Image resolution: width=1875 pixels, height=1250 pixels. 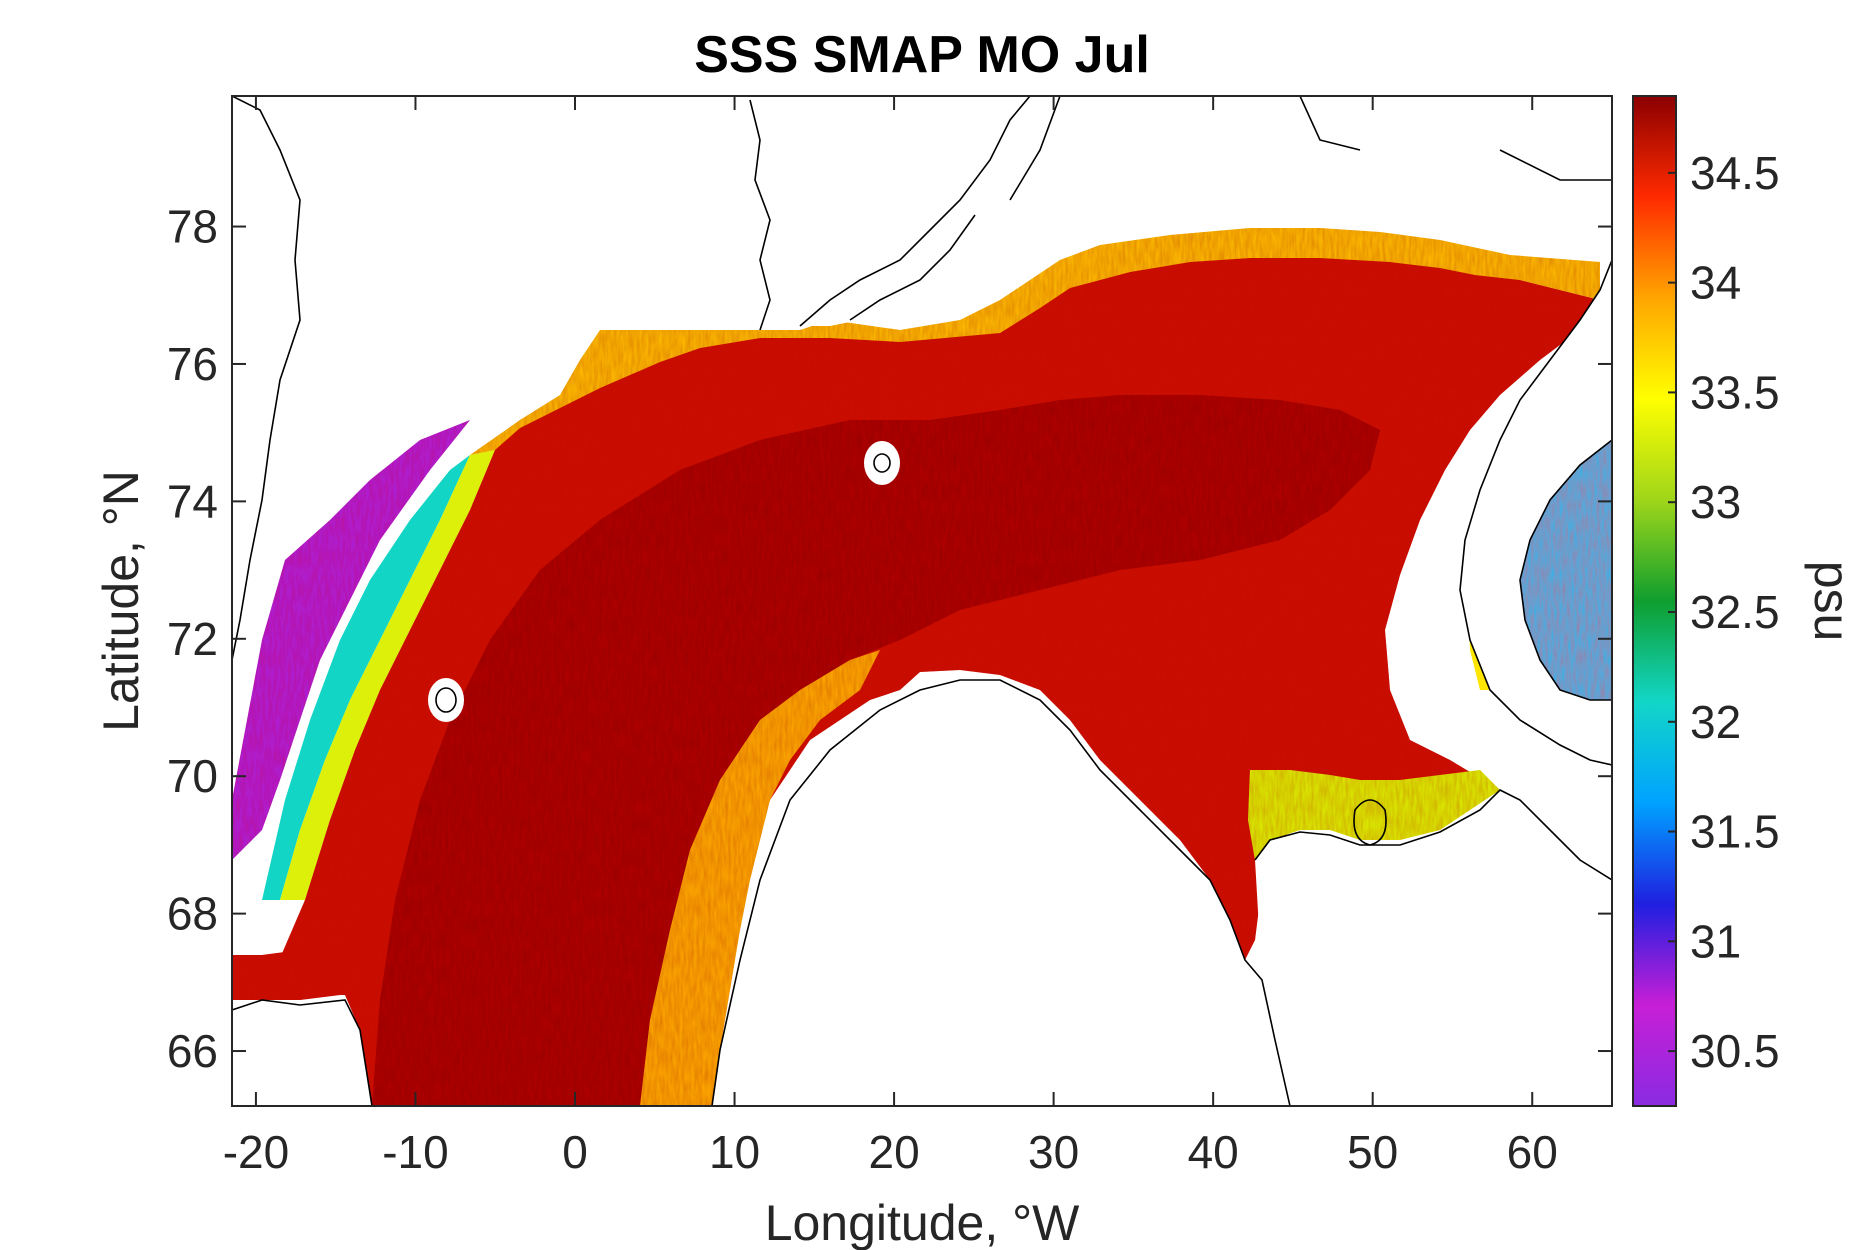 What do you see at coordinates (1735, 173) in the screenshot?
I see `colorbar-tick-label: 34.5` at bounding box center [1735, 173].